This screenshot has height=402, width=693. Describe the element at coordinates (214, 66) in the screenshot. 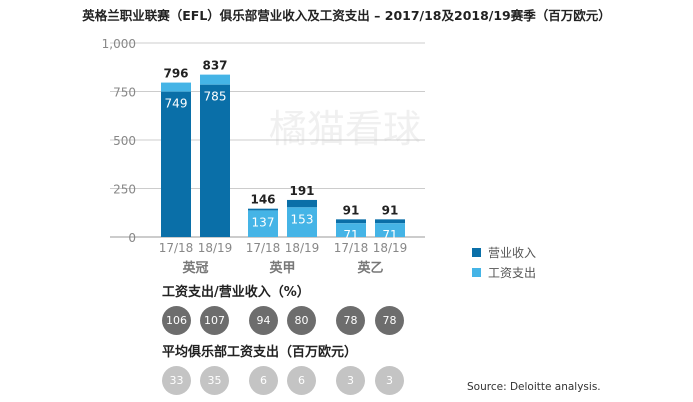

I see `data-label-top: 837` at that location.